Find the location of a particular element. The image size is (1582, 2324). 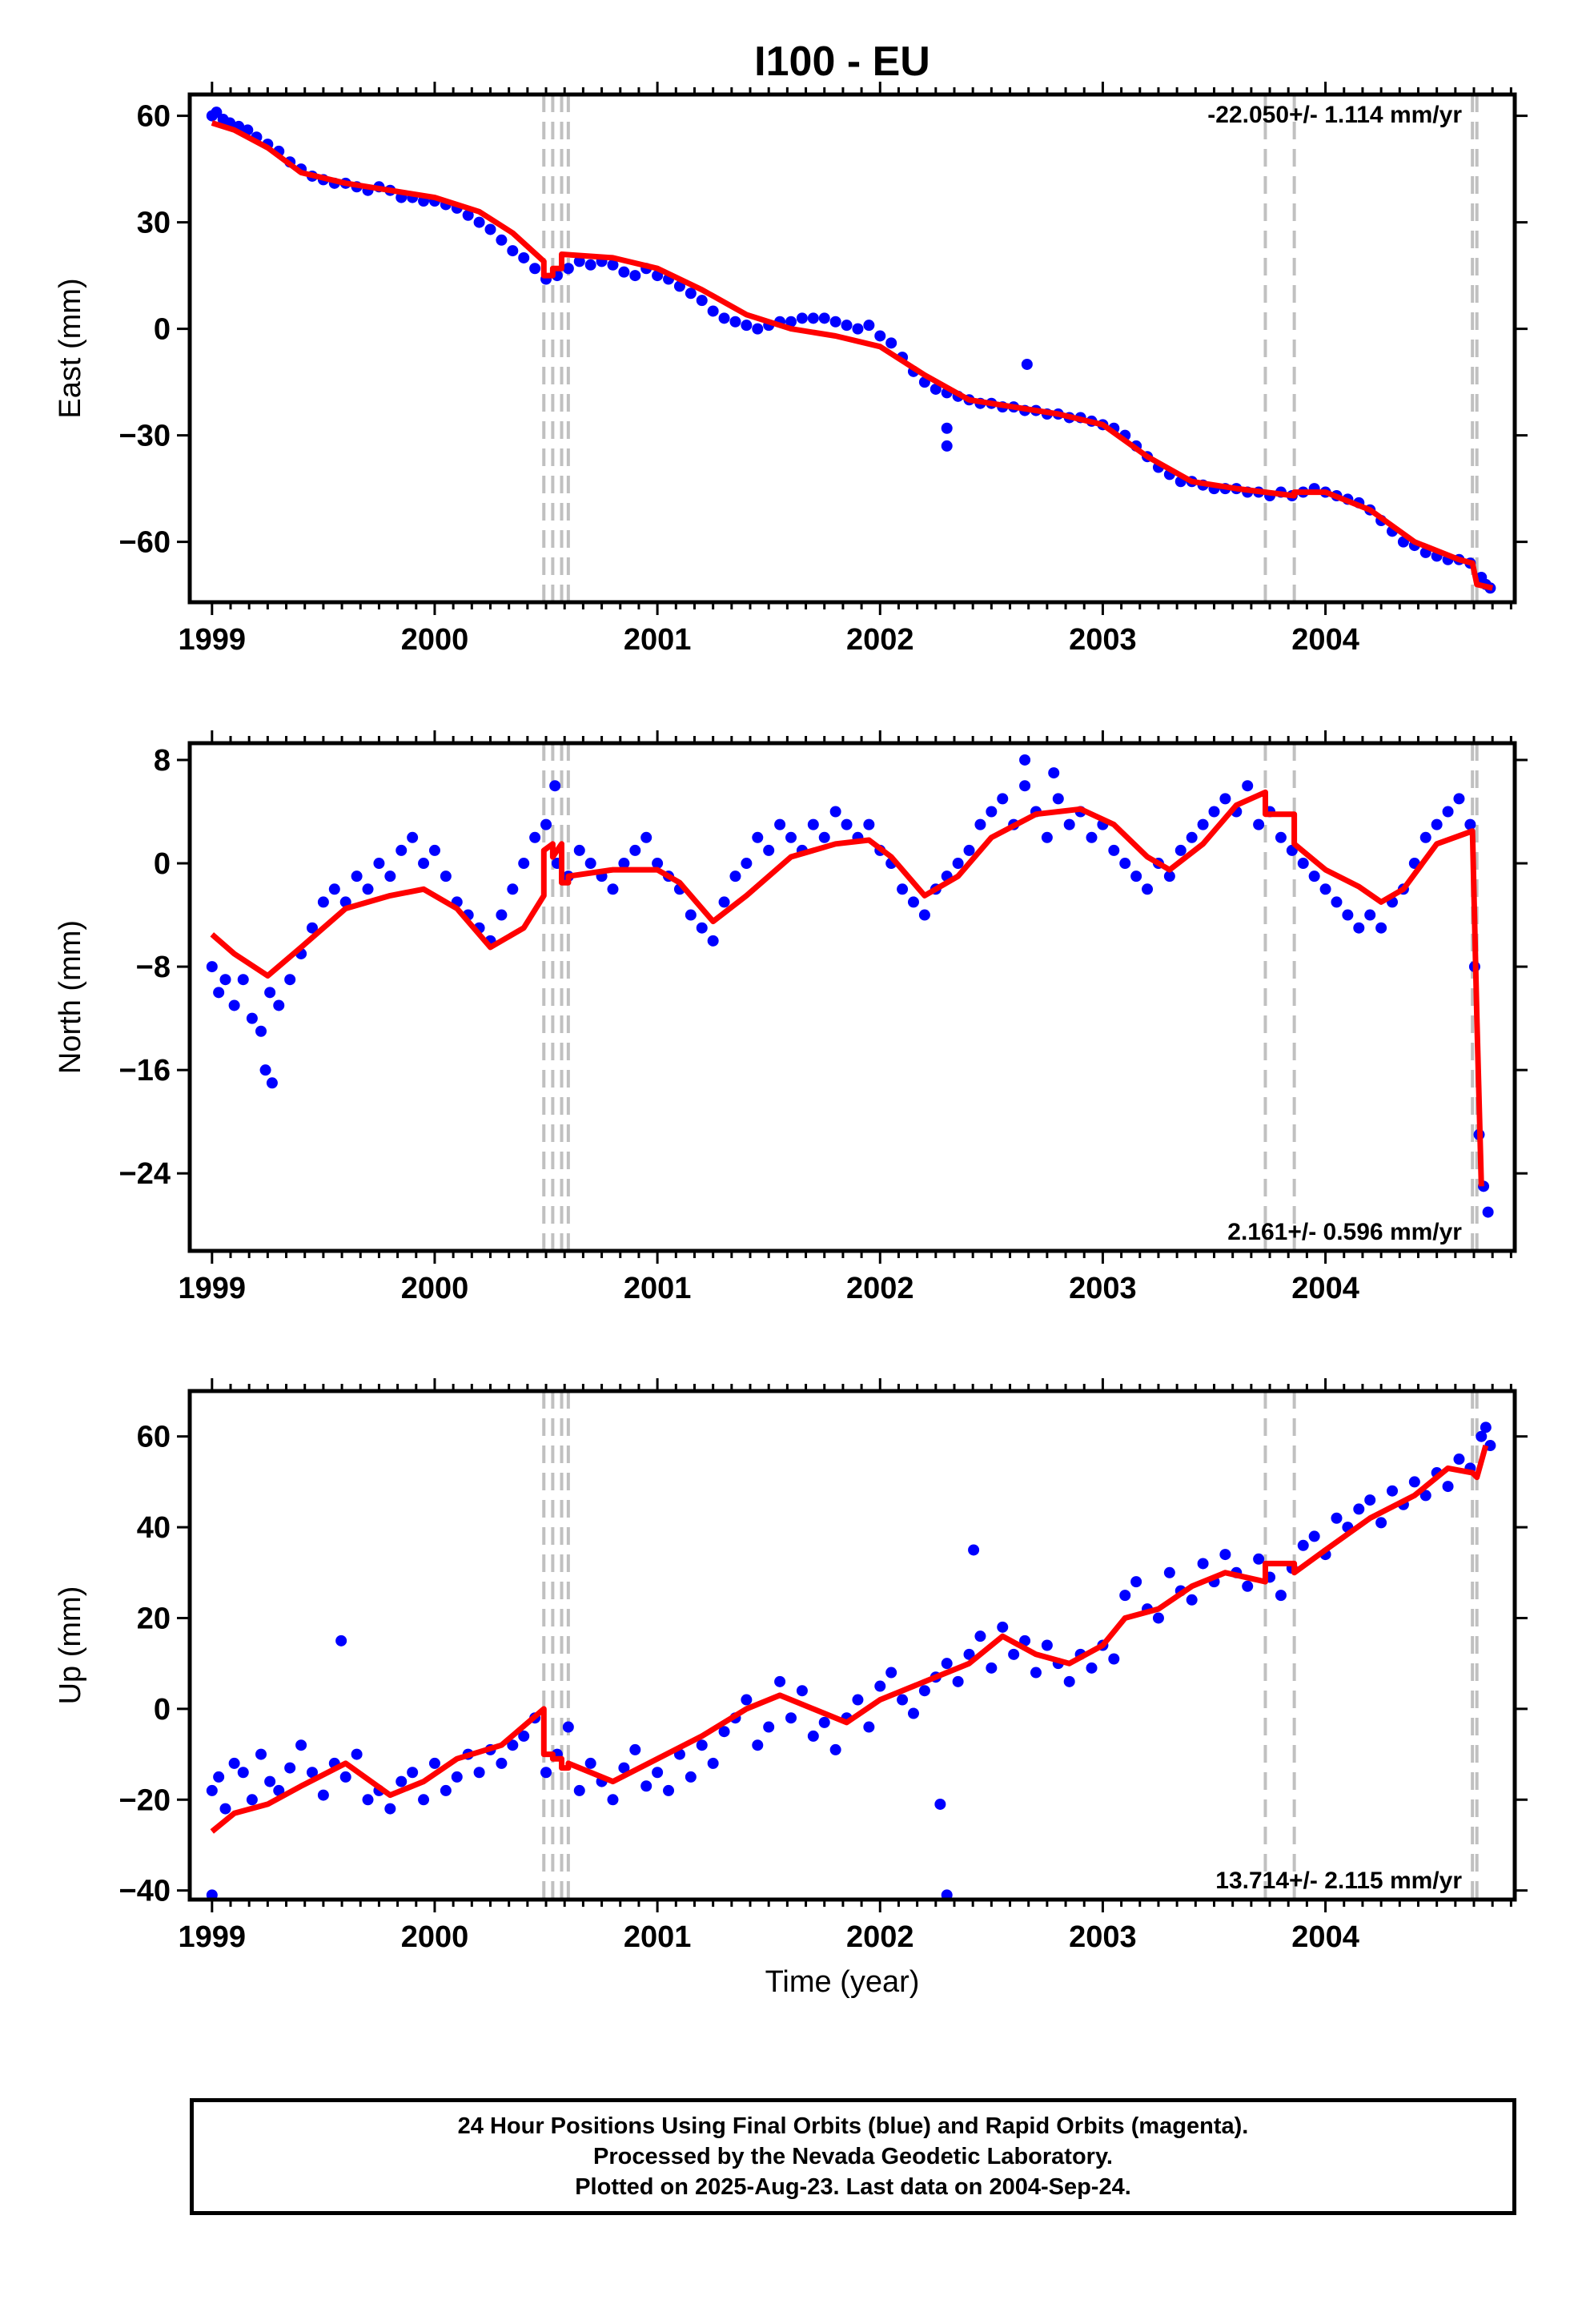

up-y-tick-label: −20 is located at coordinates (145, 1800).